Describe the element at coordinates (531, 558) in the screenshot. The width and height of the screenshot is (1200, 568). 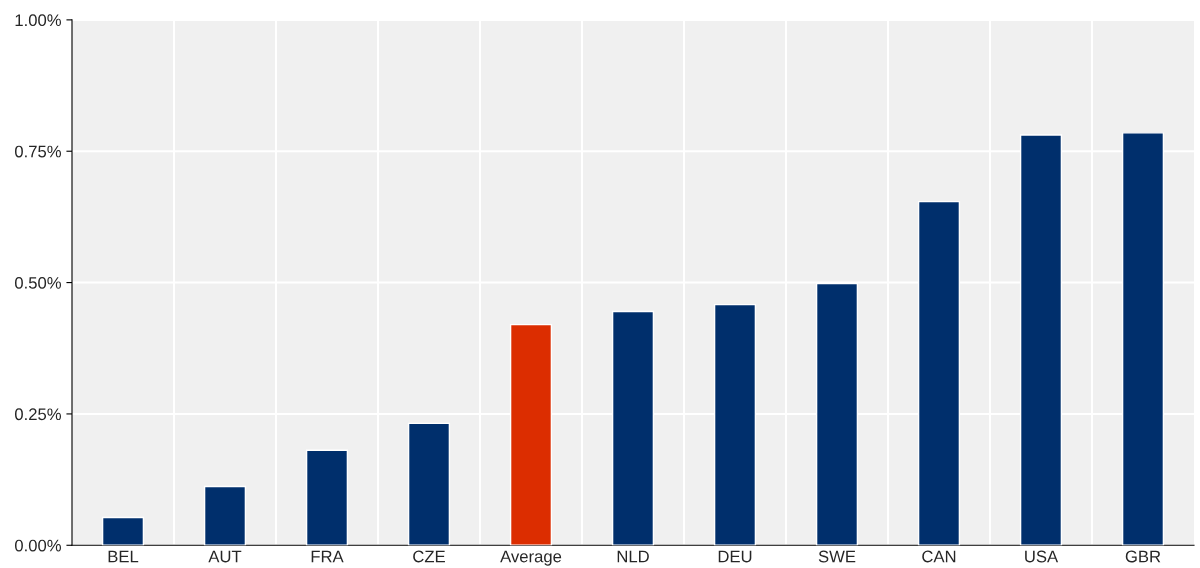
I see `x-tick-label: Average` at that location.